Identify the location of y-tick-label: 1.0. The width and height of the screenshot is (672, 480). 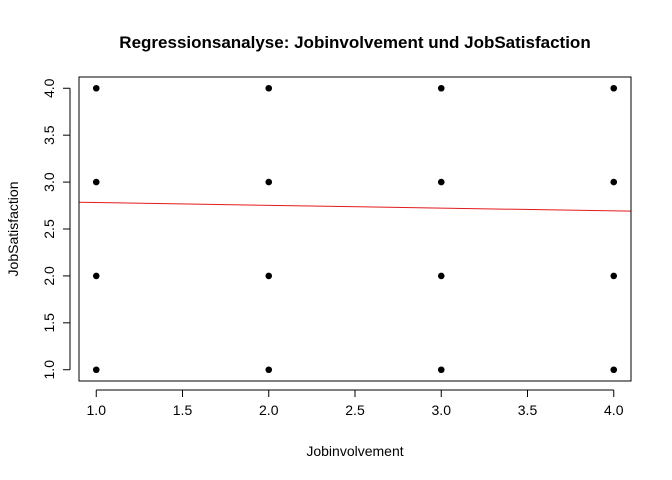
(49, 370).